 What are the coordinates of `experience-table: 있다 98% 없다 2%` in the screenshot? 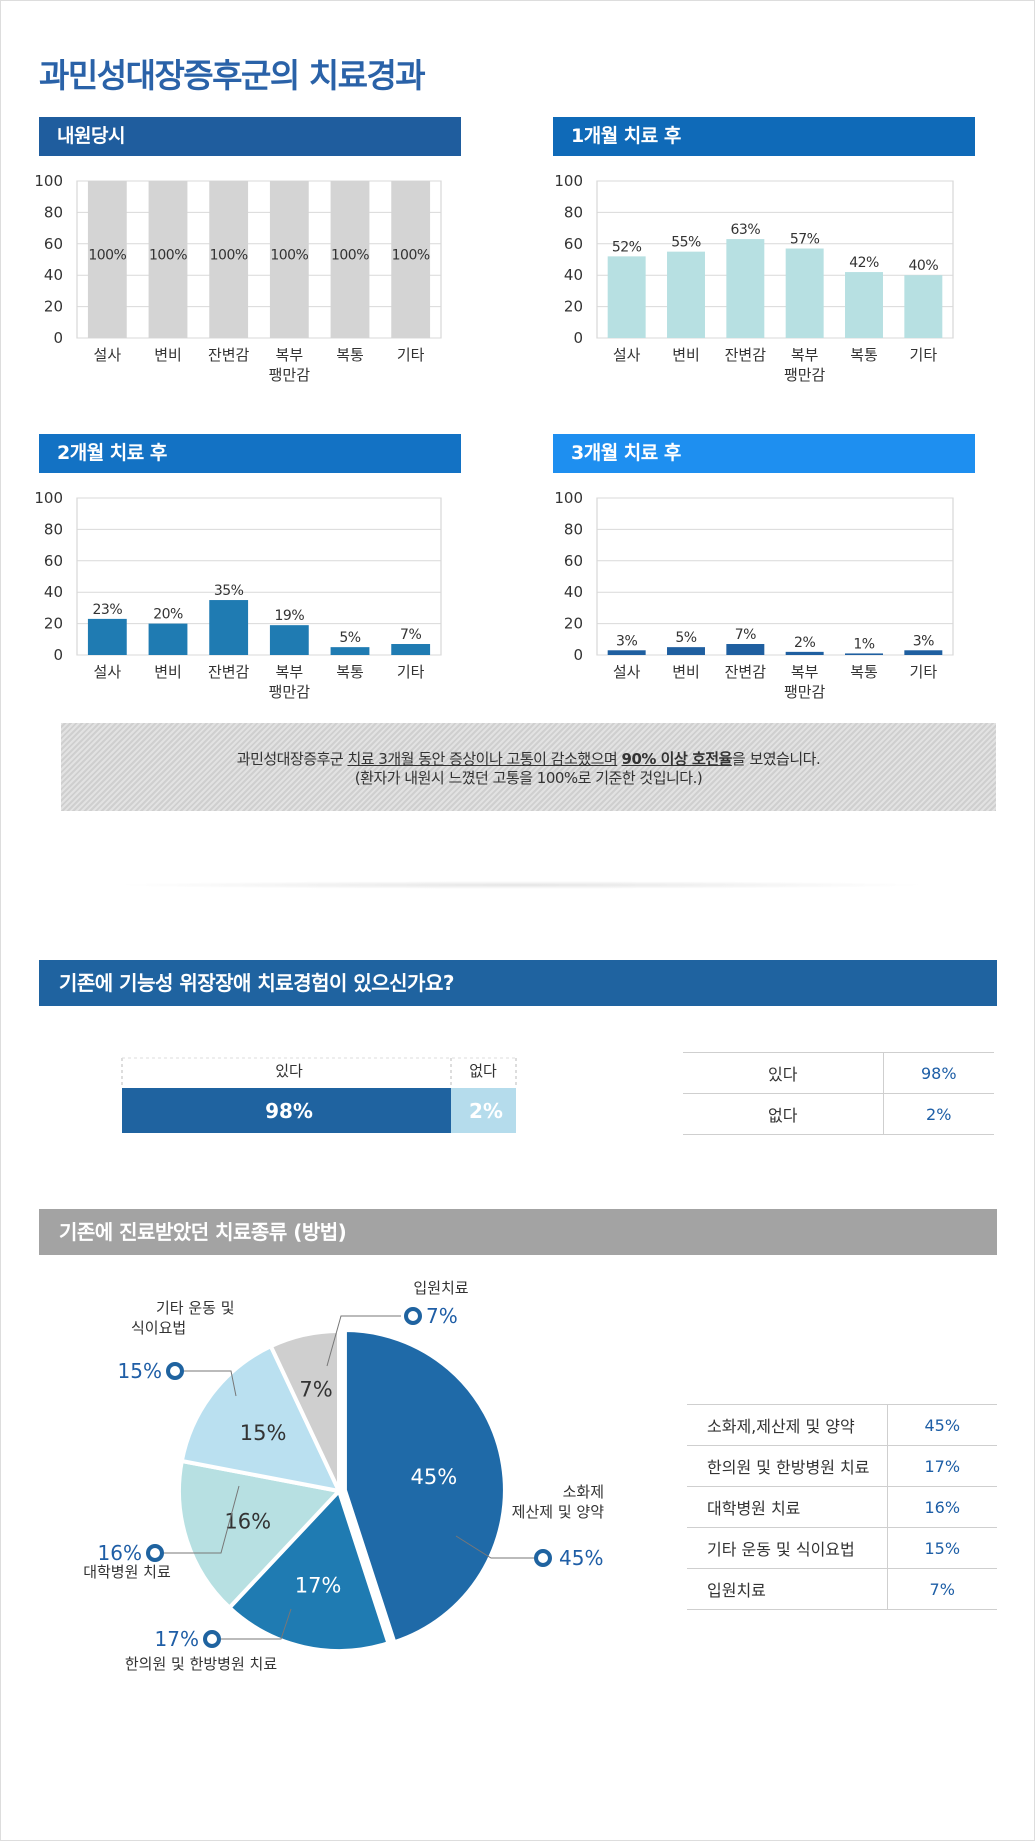 It's located at (838, 1093).